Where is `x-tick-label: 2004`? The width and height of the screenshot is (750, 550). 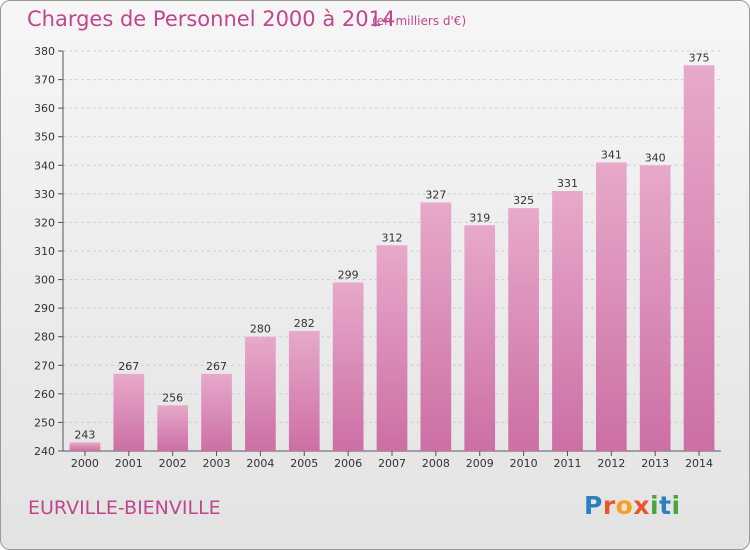 x-tick-label: 2004 is located at coordinates (260, 463).